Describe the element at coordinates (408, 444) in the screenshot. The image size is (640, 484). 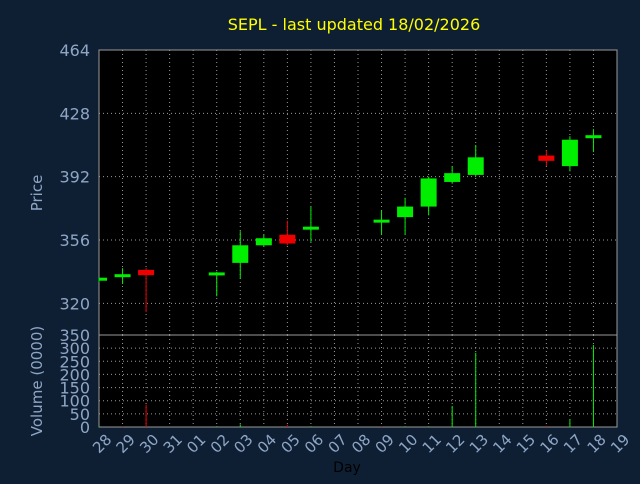
I see `day-tick-label: 10` at that location.